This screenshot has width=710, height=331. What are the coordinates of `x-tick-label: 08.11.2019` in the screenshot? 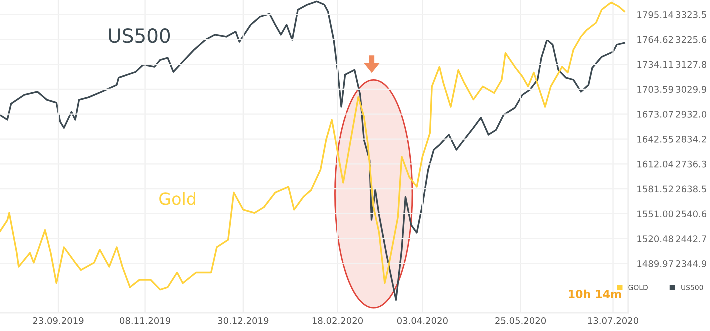 It's located at (145, 320).